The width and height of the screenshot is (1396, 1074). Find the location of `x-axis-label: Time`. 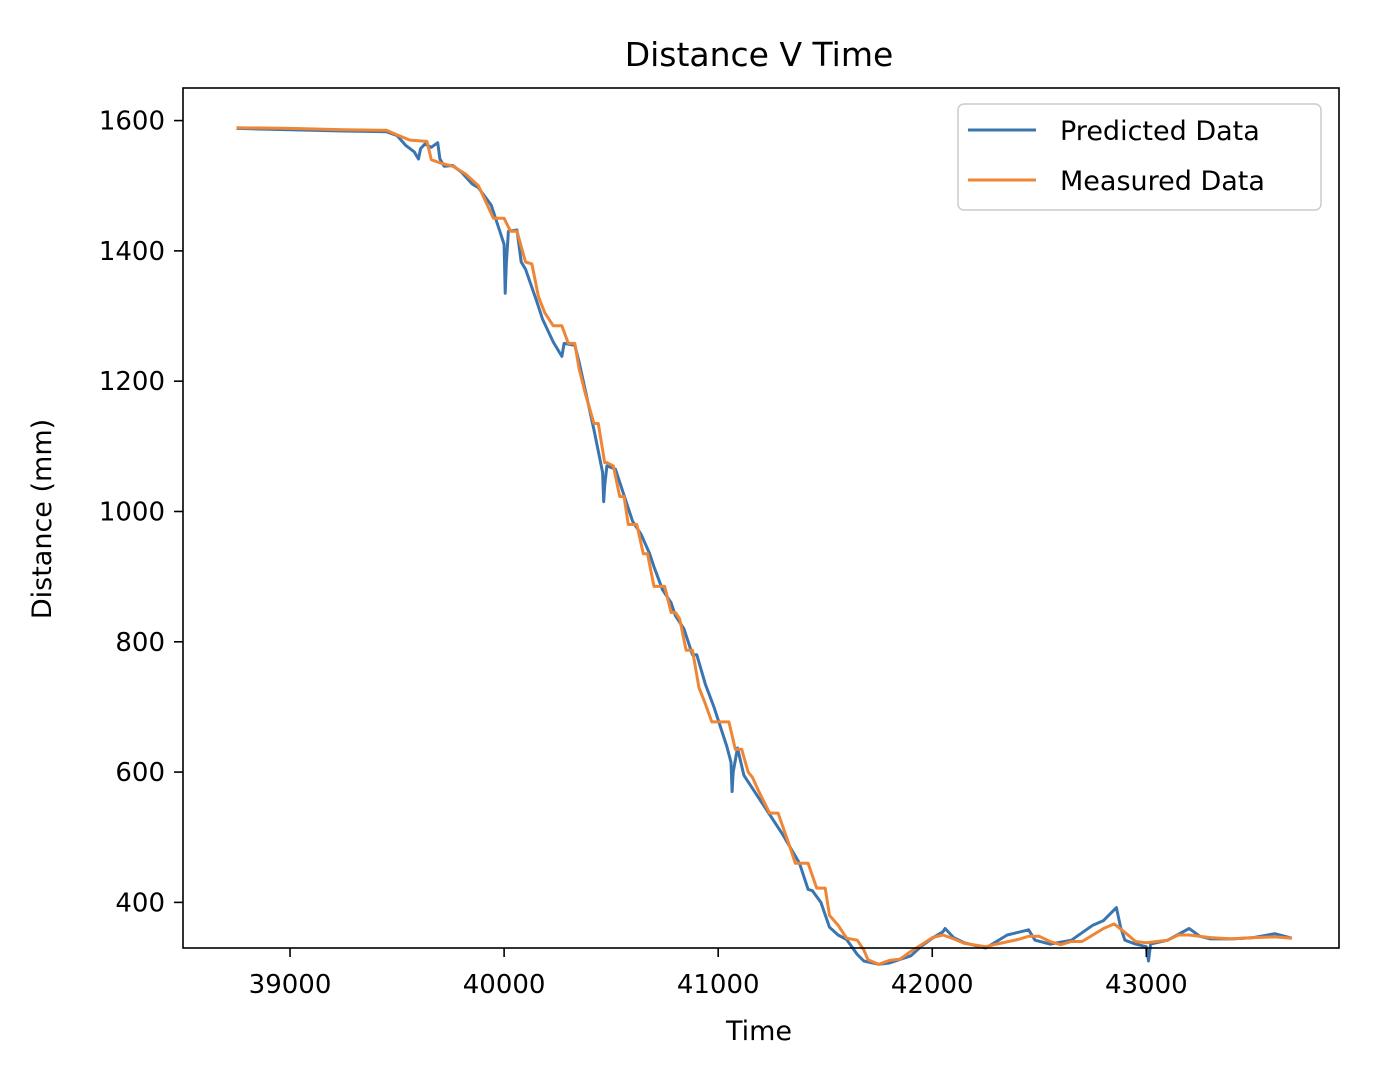

x-axis-label: Time is located at coordinates (758, 1031).